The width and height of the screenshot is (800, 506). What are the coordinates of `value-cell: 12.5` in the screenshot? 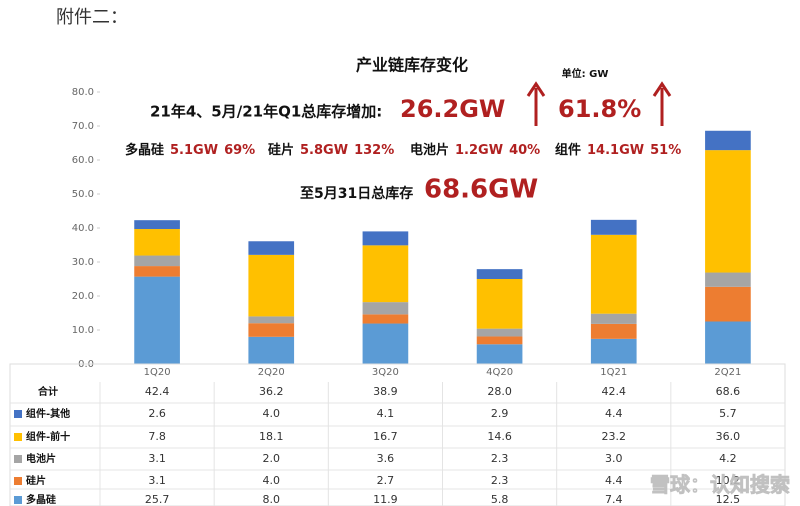 It's located at (728, 499).